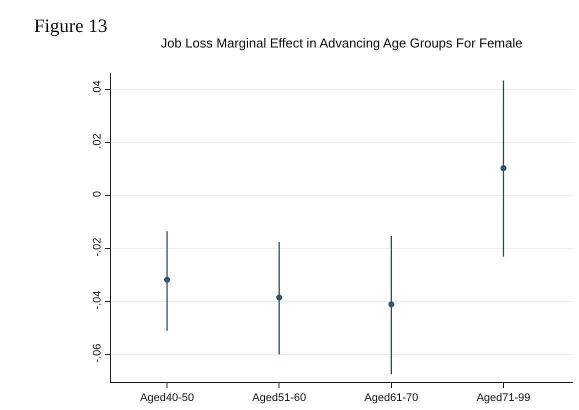  I want to click on x-tick-label: Aged71-99, so click(503, 398).